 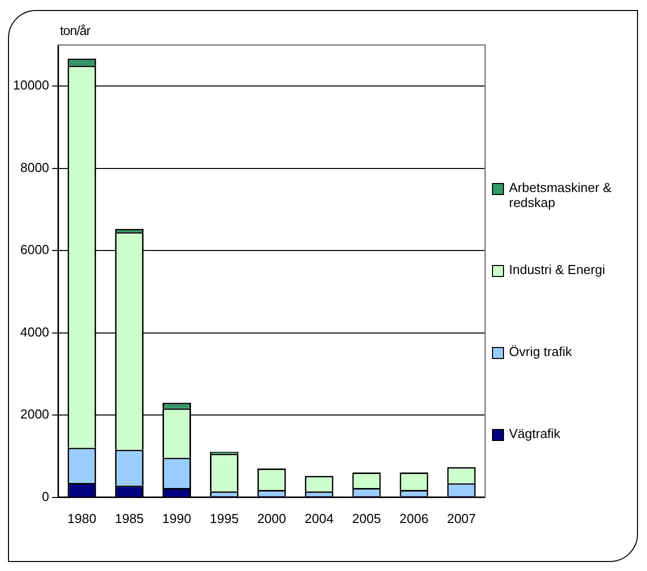 What do you see at coordinates (557, 269) in the screenshot?
I see `legend-label: Industri & Energi` at bounding box center [557, 269].